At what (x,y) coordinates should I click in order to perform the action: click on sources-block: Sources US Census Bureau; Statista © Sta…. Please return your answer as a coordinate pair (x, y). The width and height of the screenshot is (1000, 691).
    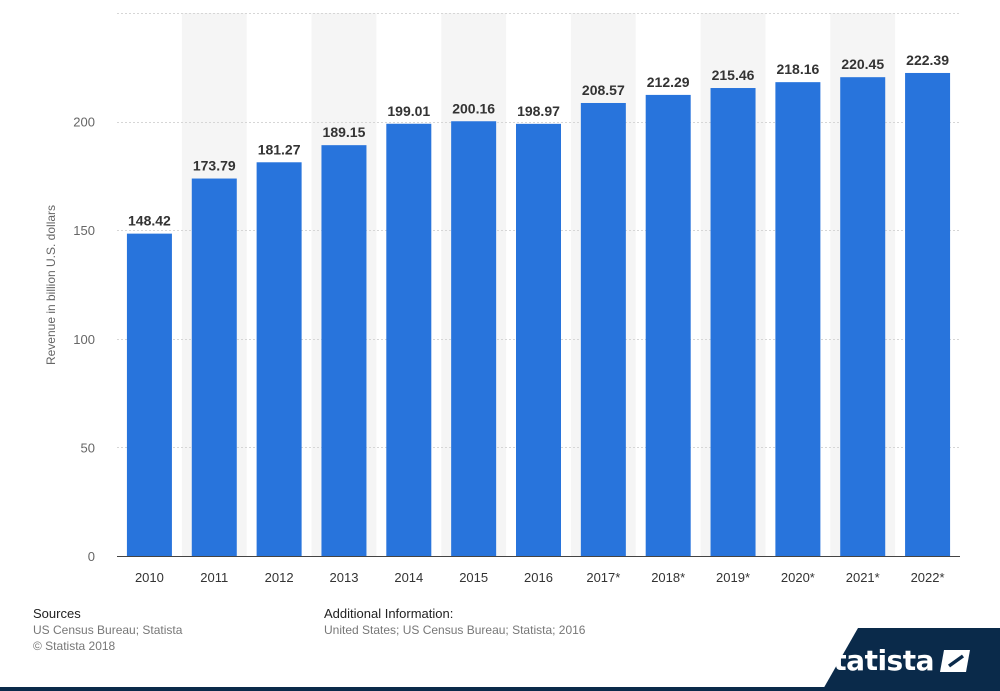
    Looking at the image, I should click on (107, 630).